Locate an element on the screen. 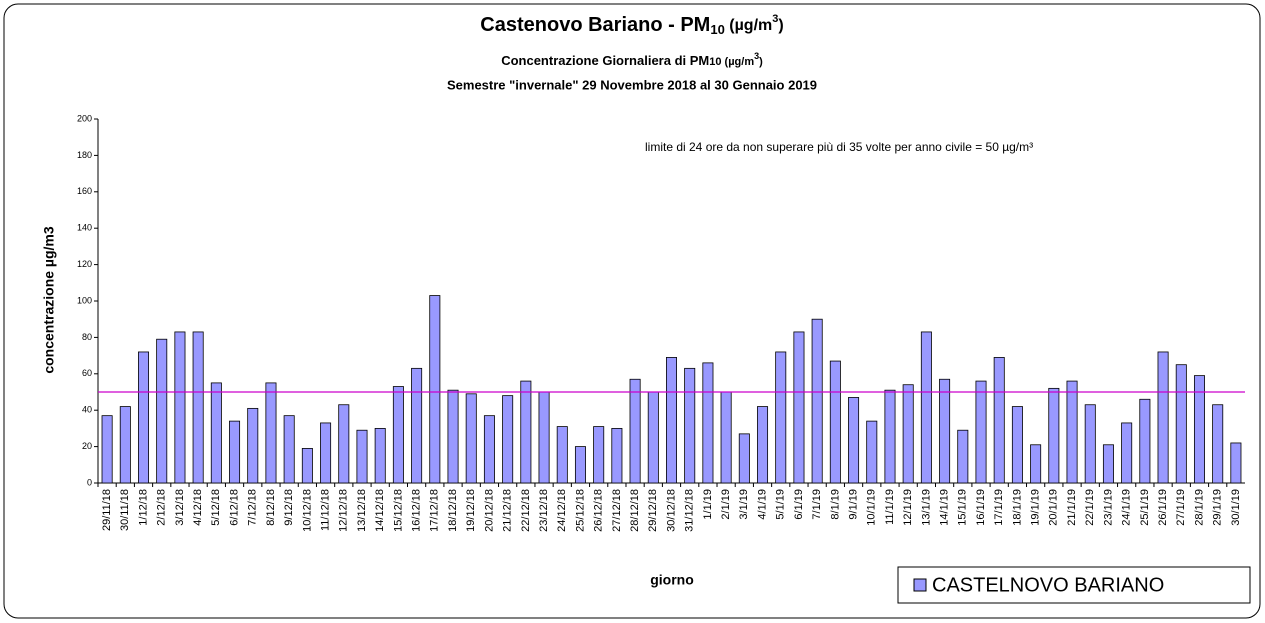 The height and width of the screenshot is (623, 1265). legend-box is located at coordinates (1074, 585).